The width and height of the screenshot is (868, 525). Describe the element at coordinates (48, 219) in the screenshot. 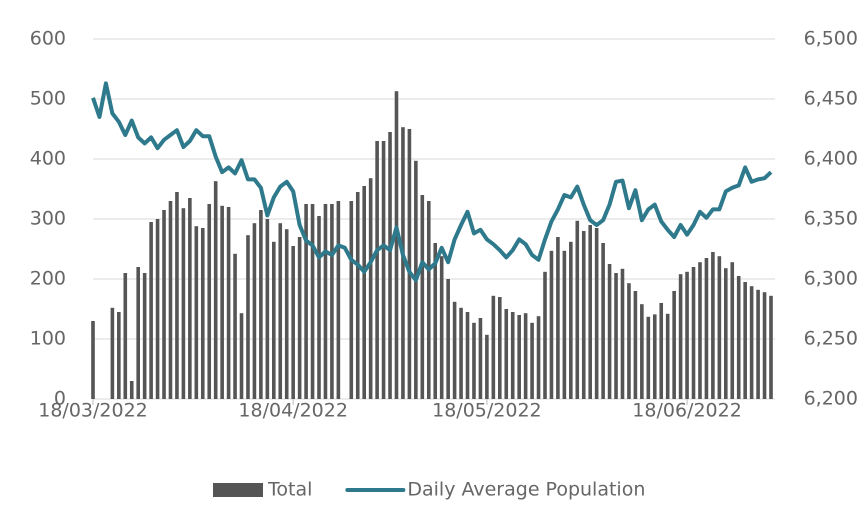

I see `y-tick-label: 300` at that location.